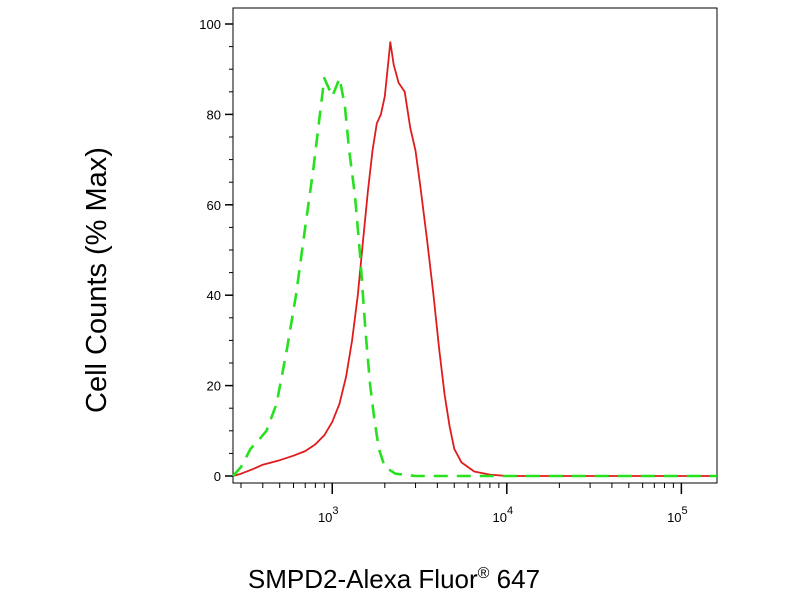 The image size is (800, 600). I want to click on y-tick-label-20: 20, so click(214, 386).